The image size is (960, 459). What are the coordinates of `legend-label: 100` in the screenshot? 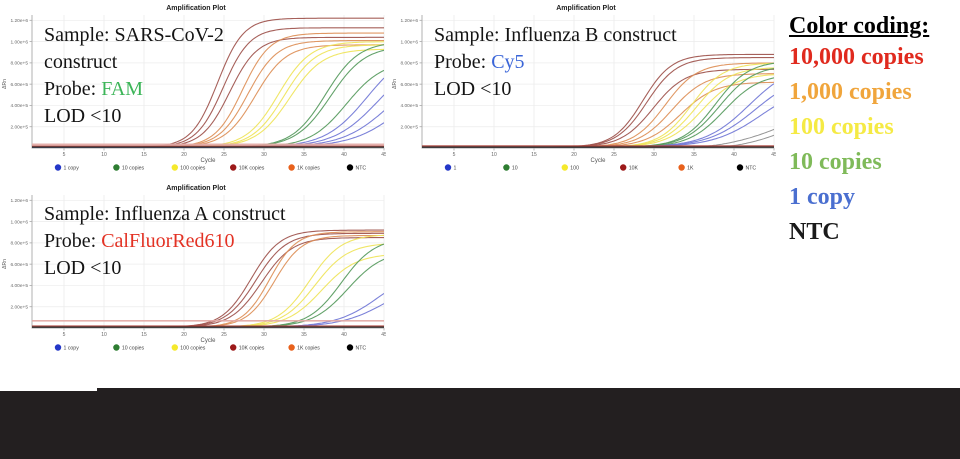 It's located at (574, 169).